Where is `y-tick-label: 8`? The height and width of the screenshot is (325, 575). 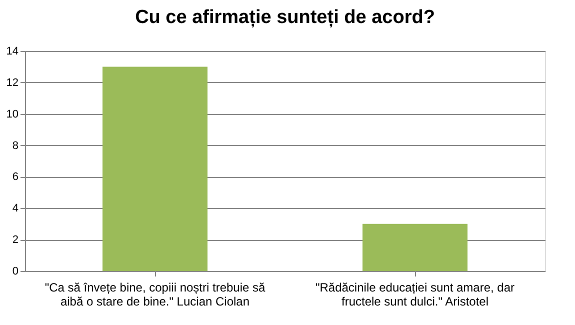
y-tick-label: 8 is located at coordinates (15, 146).